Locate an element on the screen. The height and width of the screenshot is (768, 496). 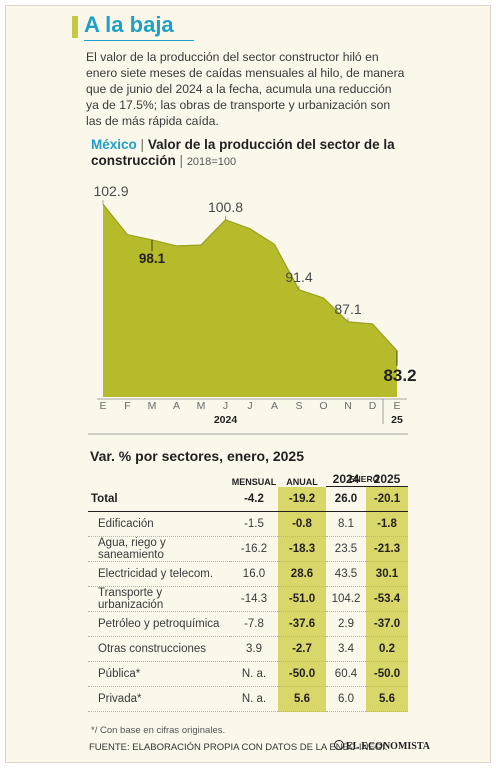
cell-anual: 28.6 is located at coordinates (302, 574).